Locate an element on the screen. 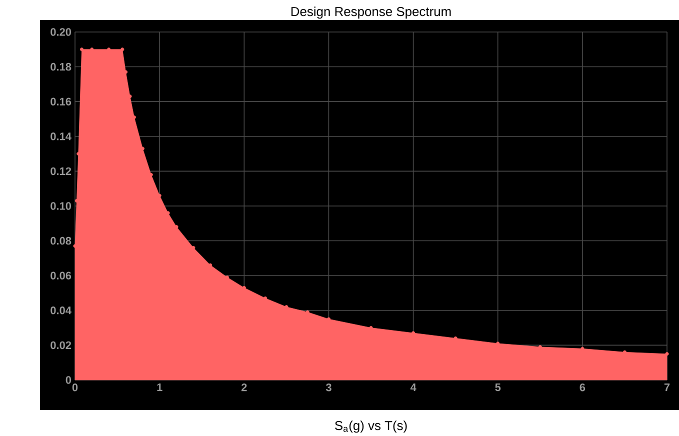  y-tick-label: 0 is located at coordinates (69, 380).